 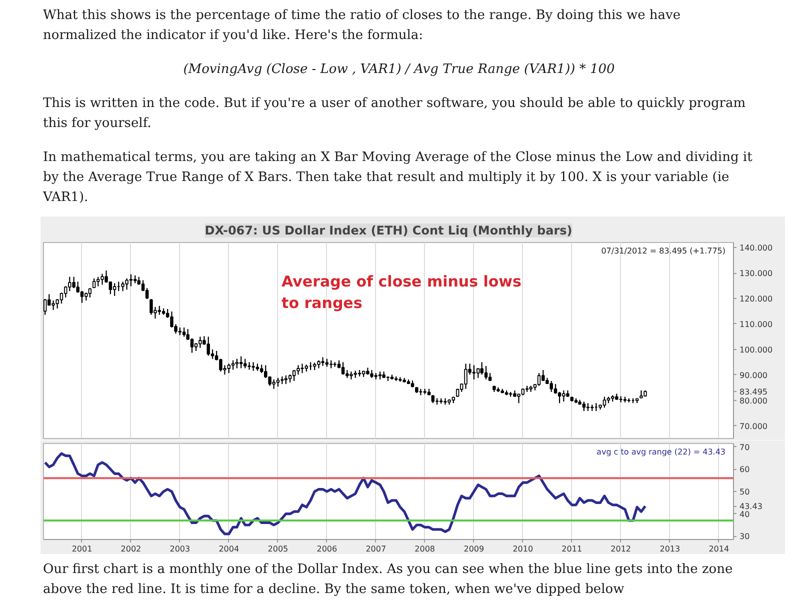 I want to click on chart-title: DX-067: US Dollar Index (ETH) Cont Liq (Monthly bars), so click(x=388, y=231).